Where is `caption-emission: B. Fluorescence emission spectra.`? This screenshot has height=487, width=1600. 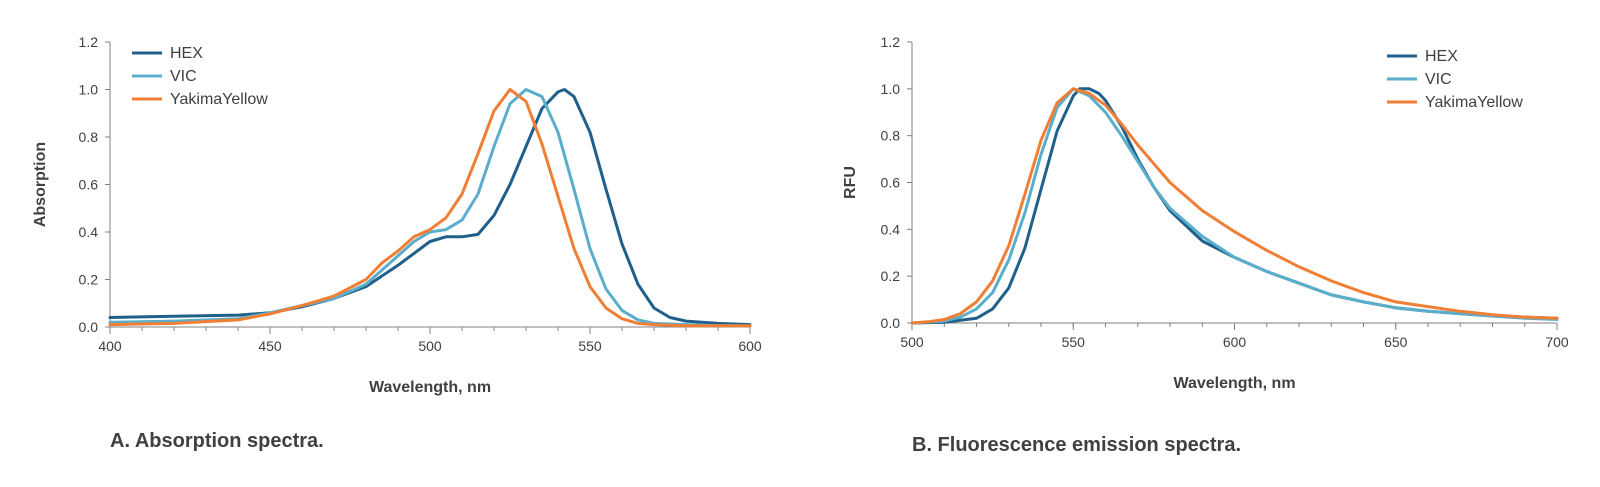 caption-emission: B. Fluorescence emission spectra. is located at coordinates (1077, 445).